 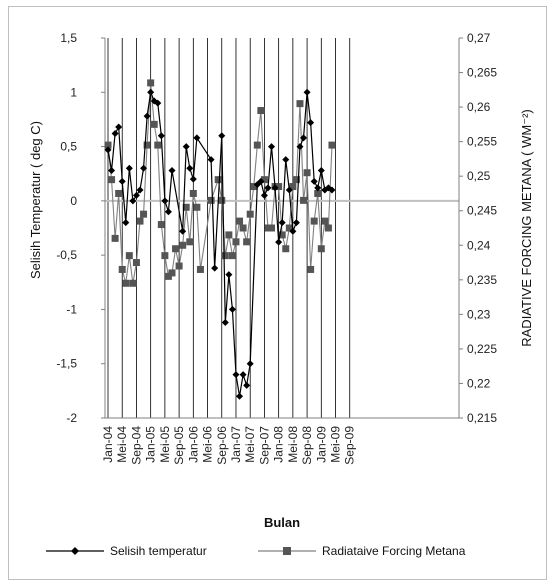 What do you see at coordinates (482, 142) in the screenshot?
I see `right-tick-label: 0,255` at bounding box center [482, 142].